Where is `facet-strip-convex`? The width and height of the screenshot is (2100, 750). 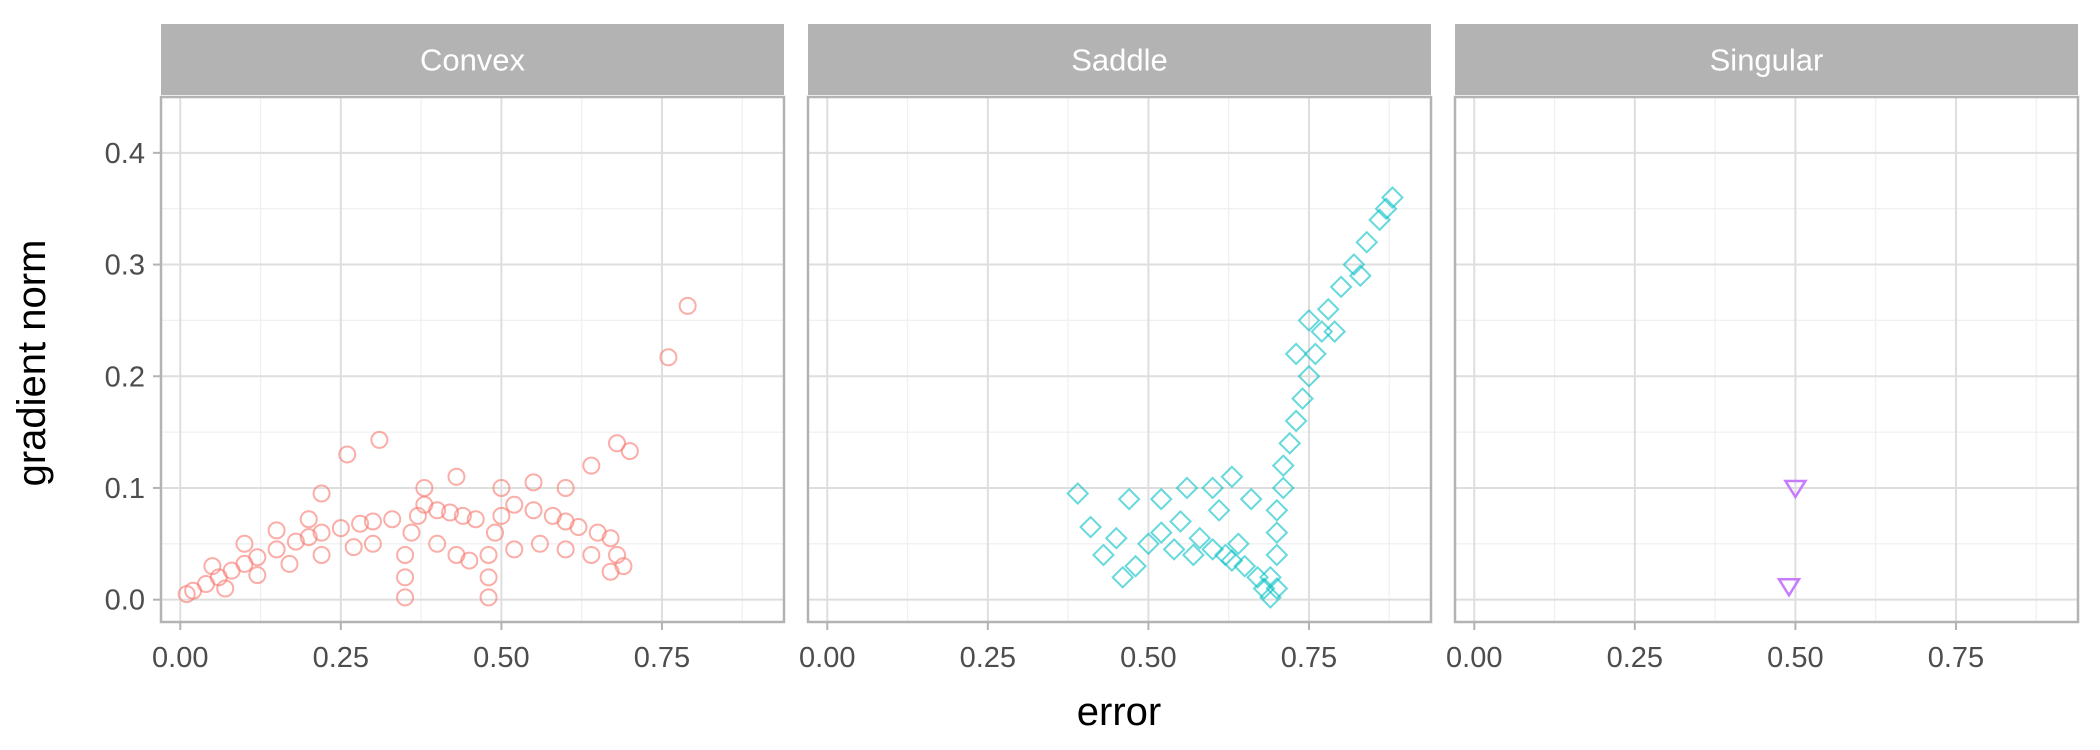
facet-strip-convex is located at coordinates (472, 59).